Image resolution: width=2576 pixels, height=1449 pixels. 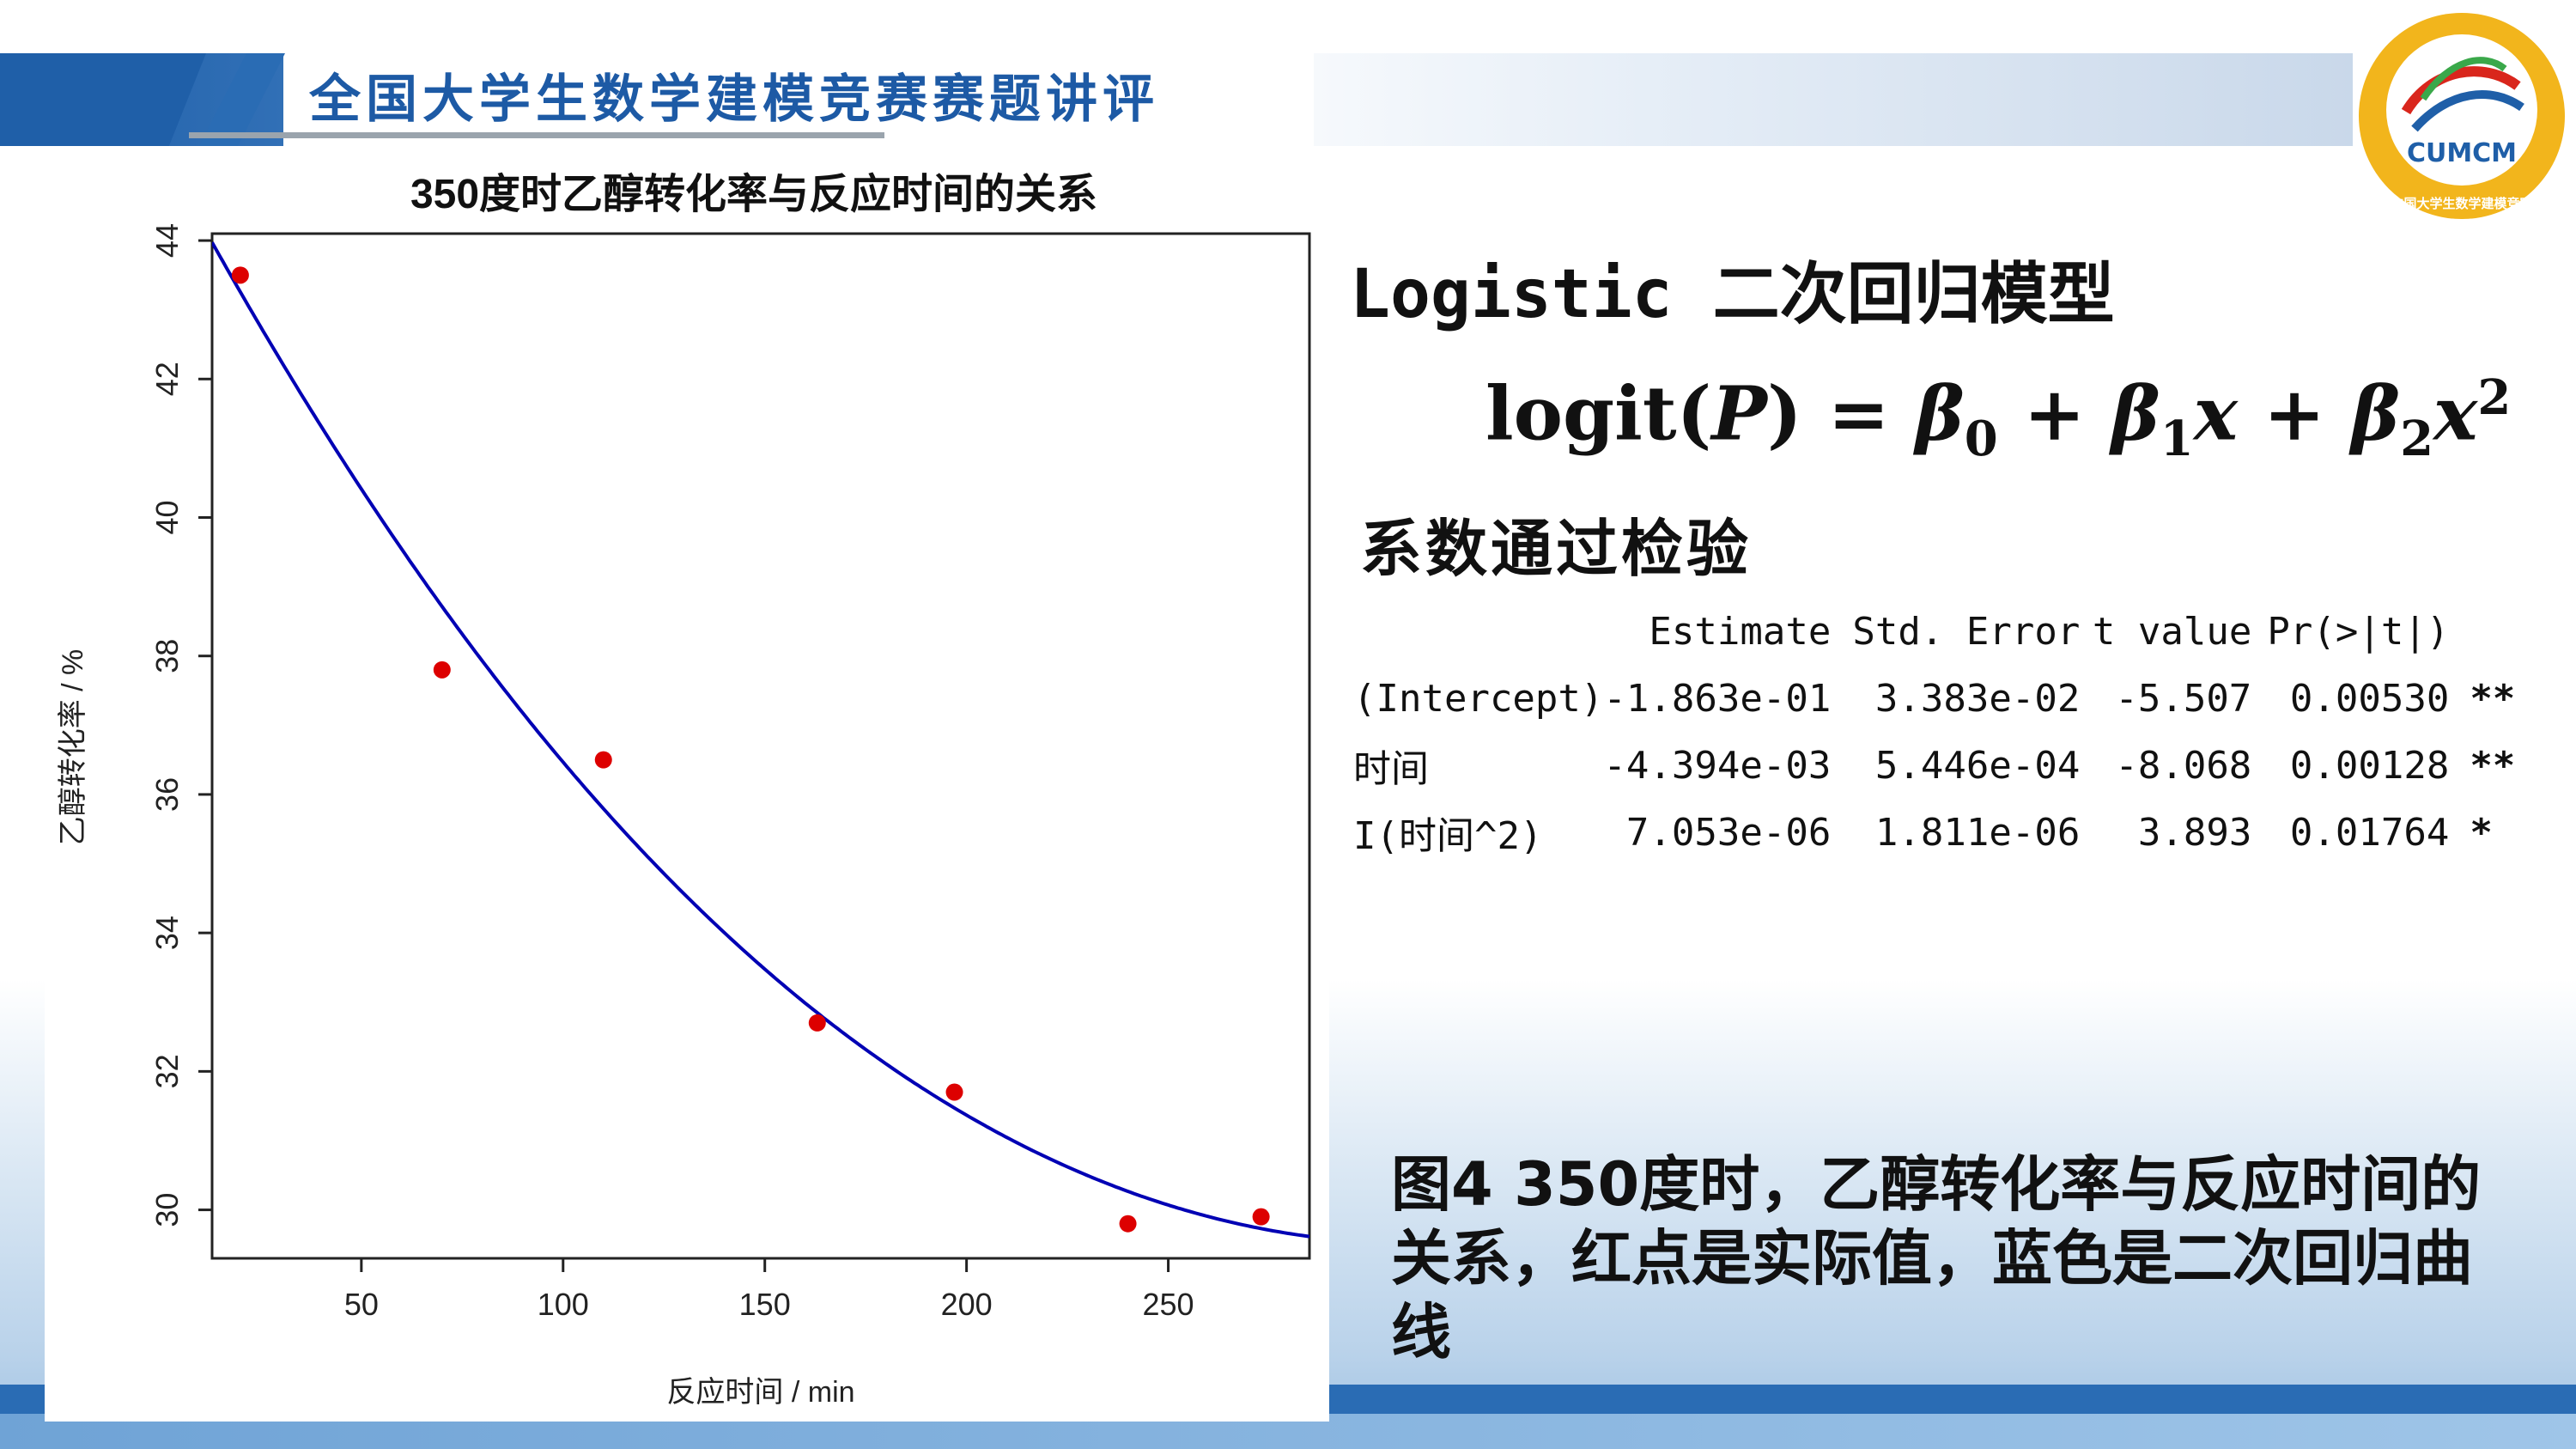 I want to click on table-header-row: Estimate Std. Error t value Pr(>|t|), so click(x=1934, y=631).